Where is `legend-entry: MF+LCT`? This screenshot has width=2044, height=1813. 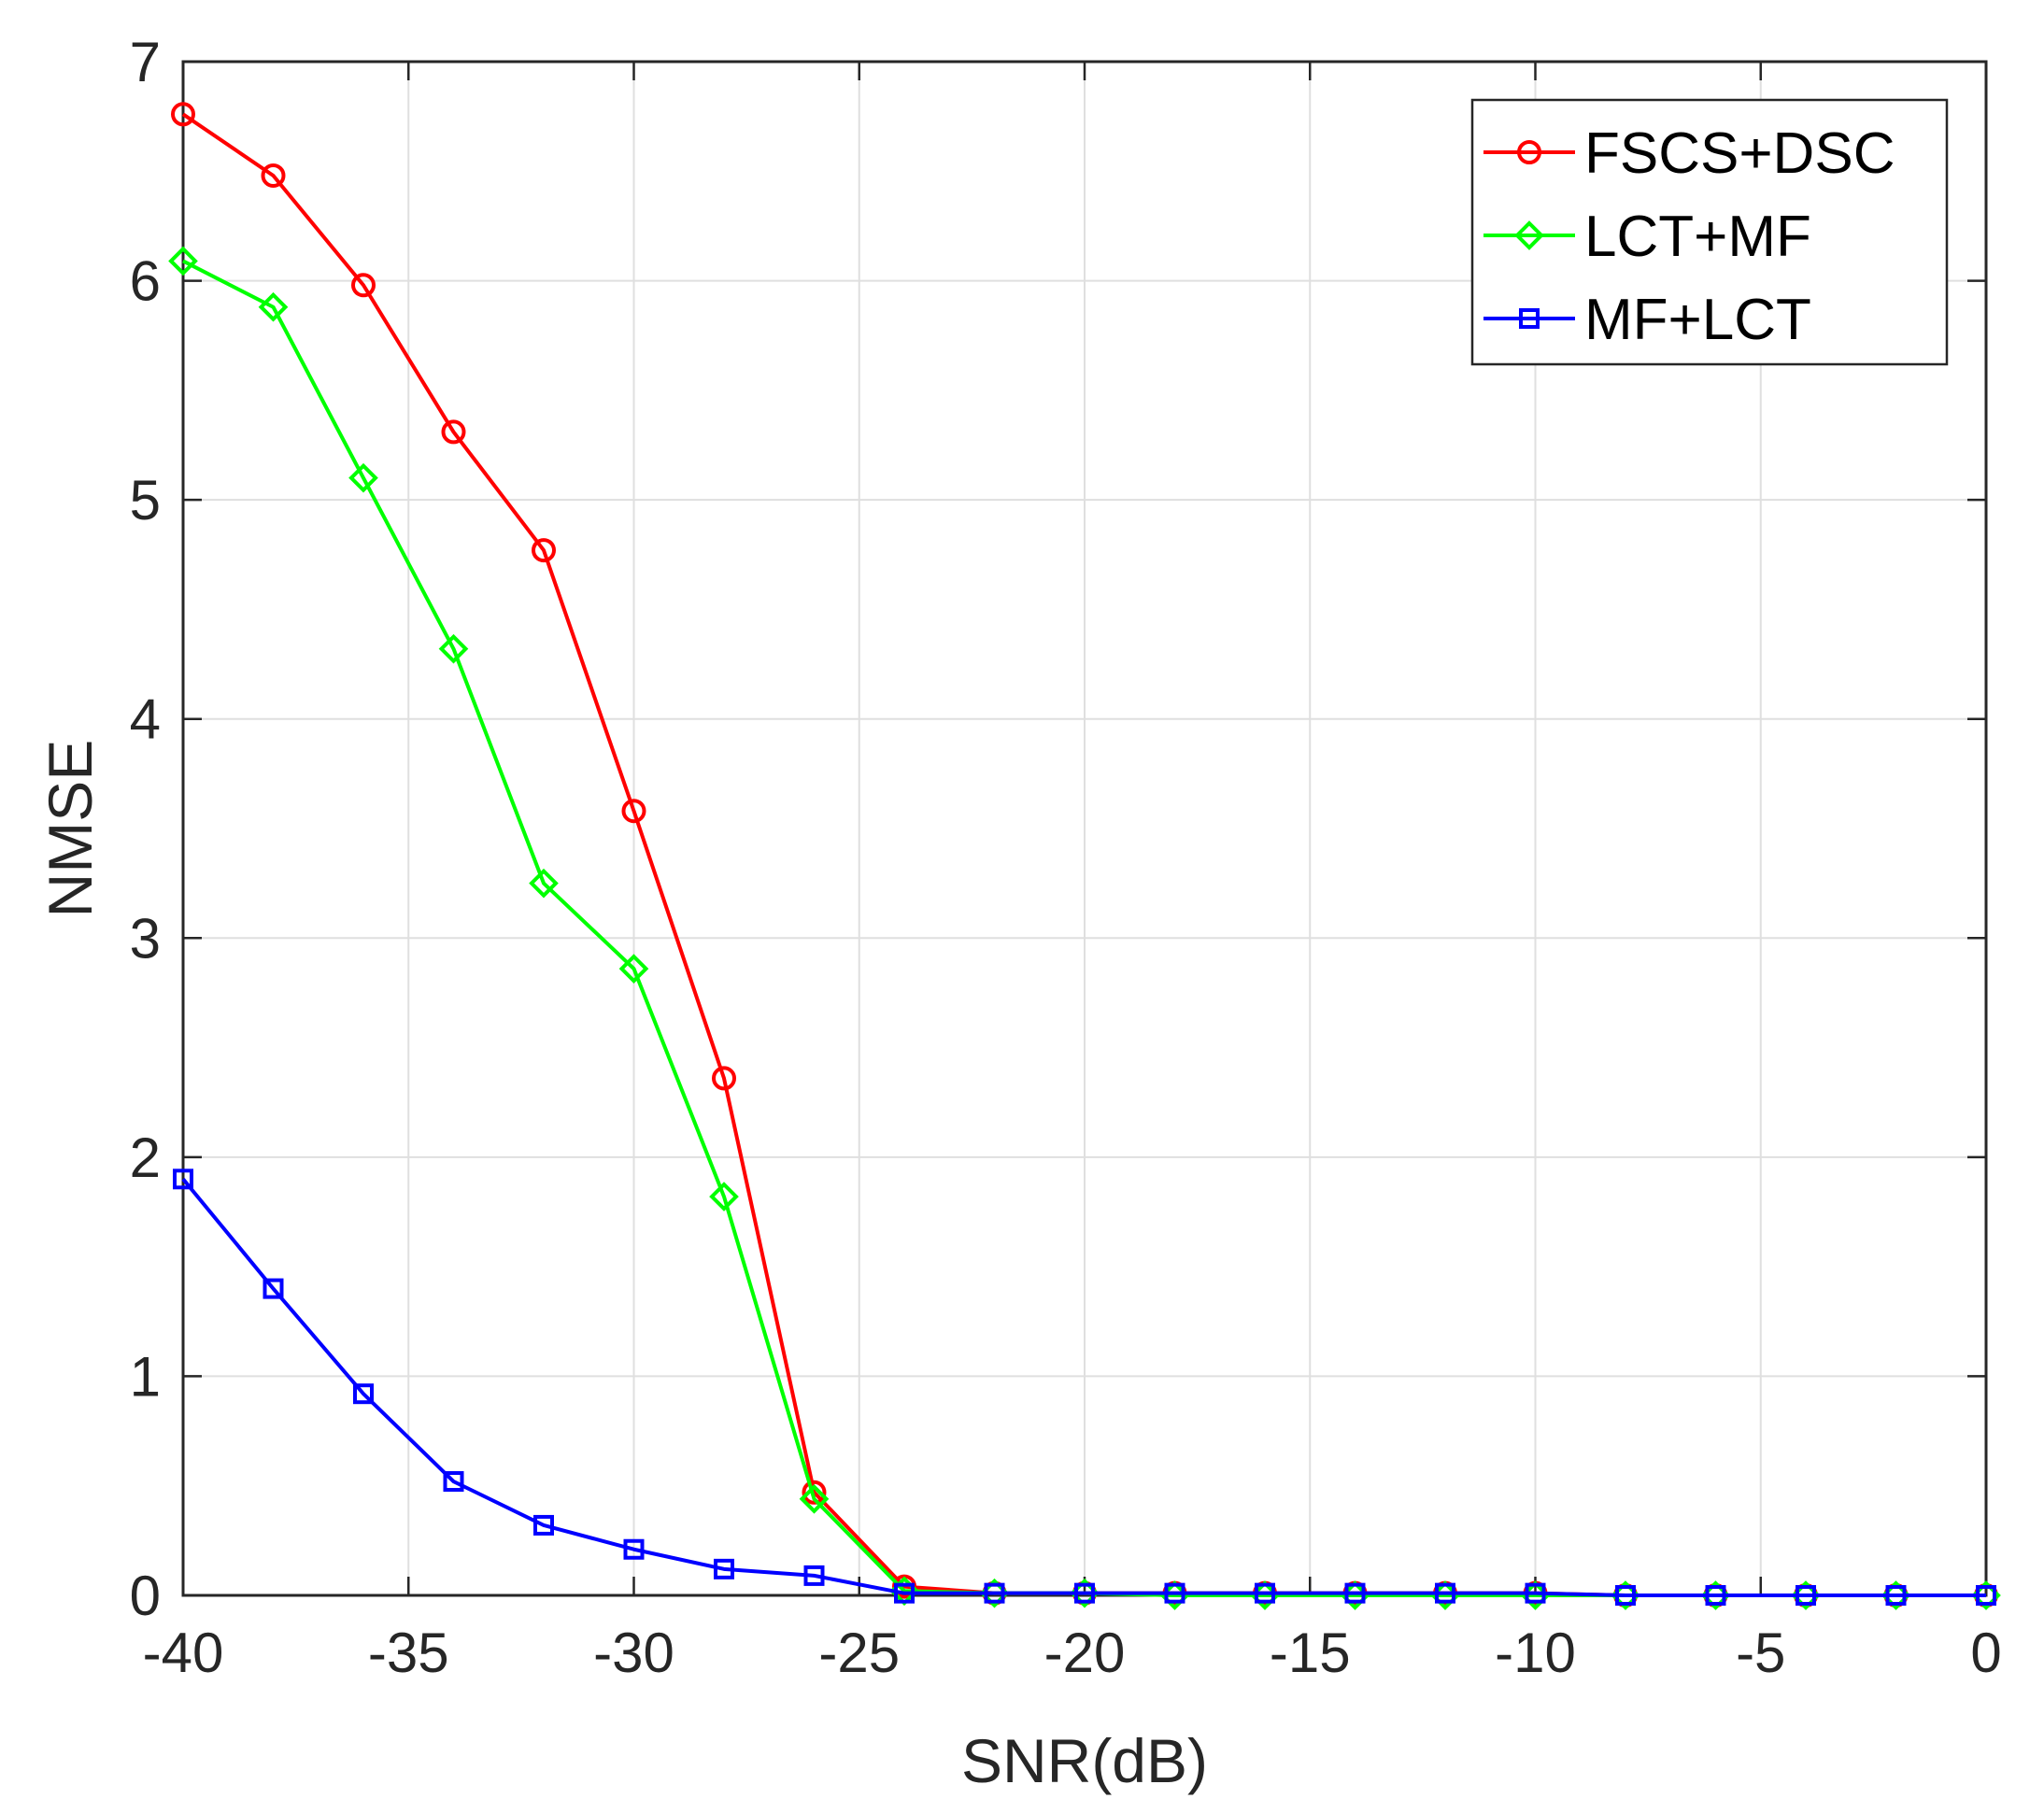 legend-entry: MF+LCT is located at coordinates (1647, 320).